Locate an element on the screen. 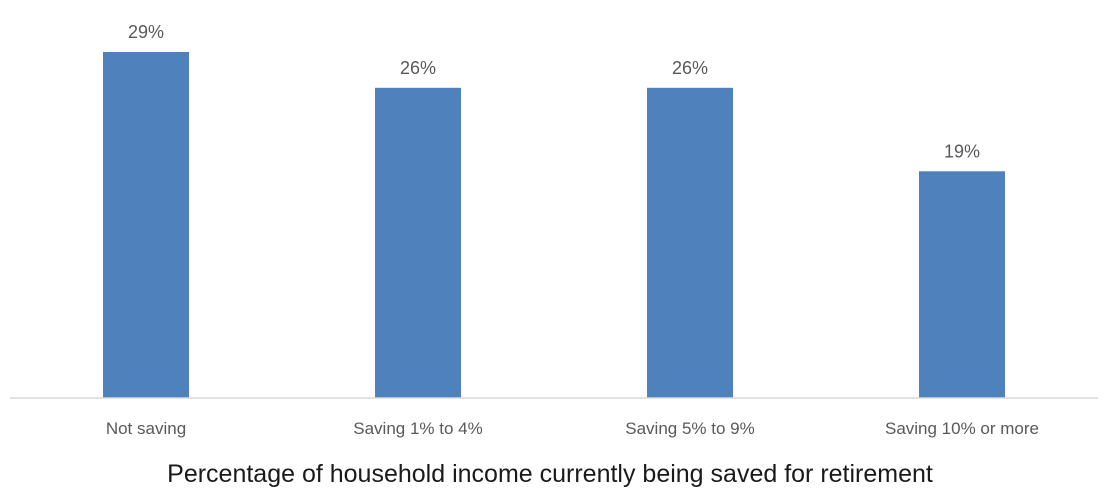 Image resolution: width=1108 pixels, height=495 pixels. category-label: Saving 10% or more is located at coordinates (962, 428).